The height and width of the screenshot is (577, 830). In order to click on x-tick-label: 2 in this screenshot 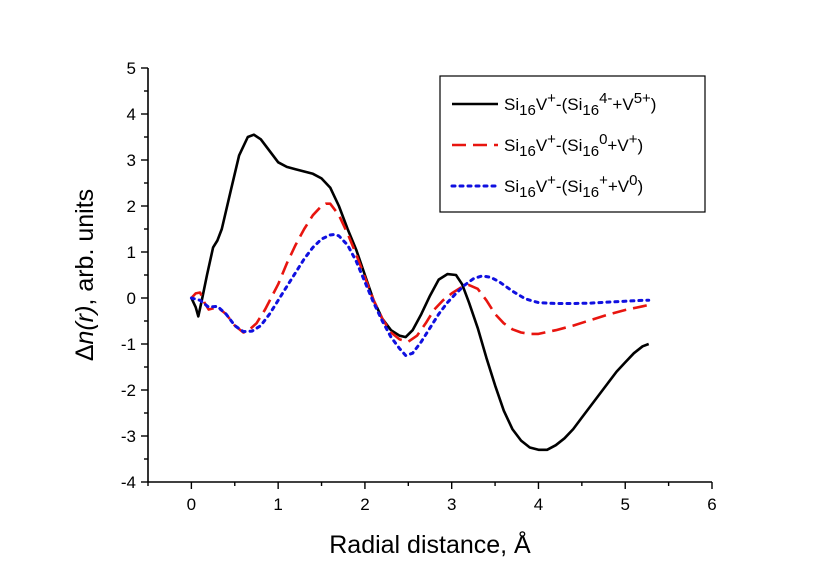, I will do `click(364, 504)`.